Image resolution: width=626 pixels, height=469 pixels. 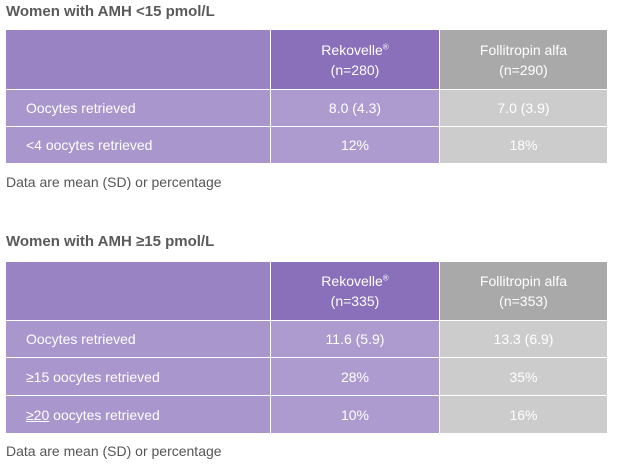 What do you see at coordinates (355, 301) in the screenshot?
I see `rekovelle-n: (n=335)` at bounding box center [355, 301].